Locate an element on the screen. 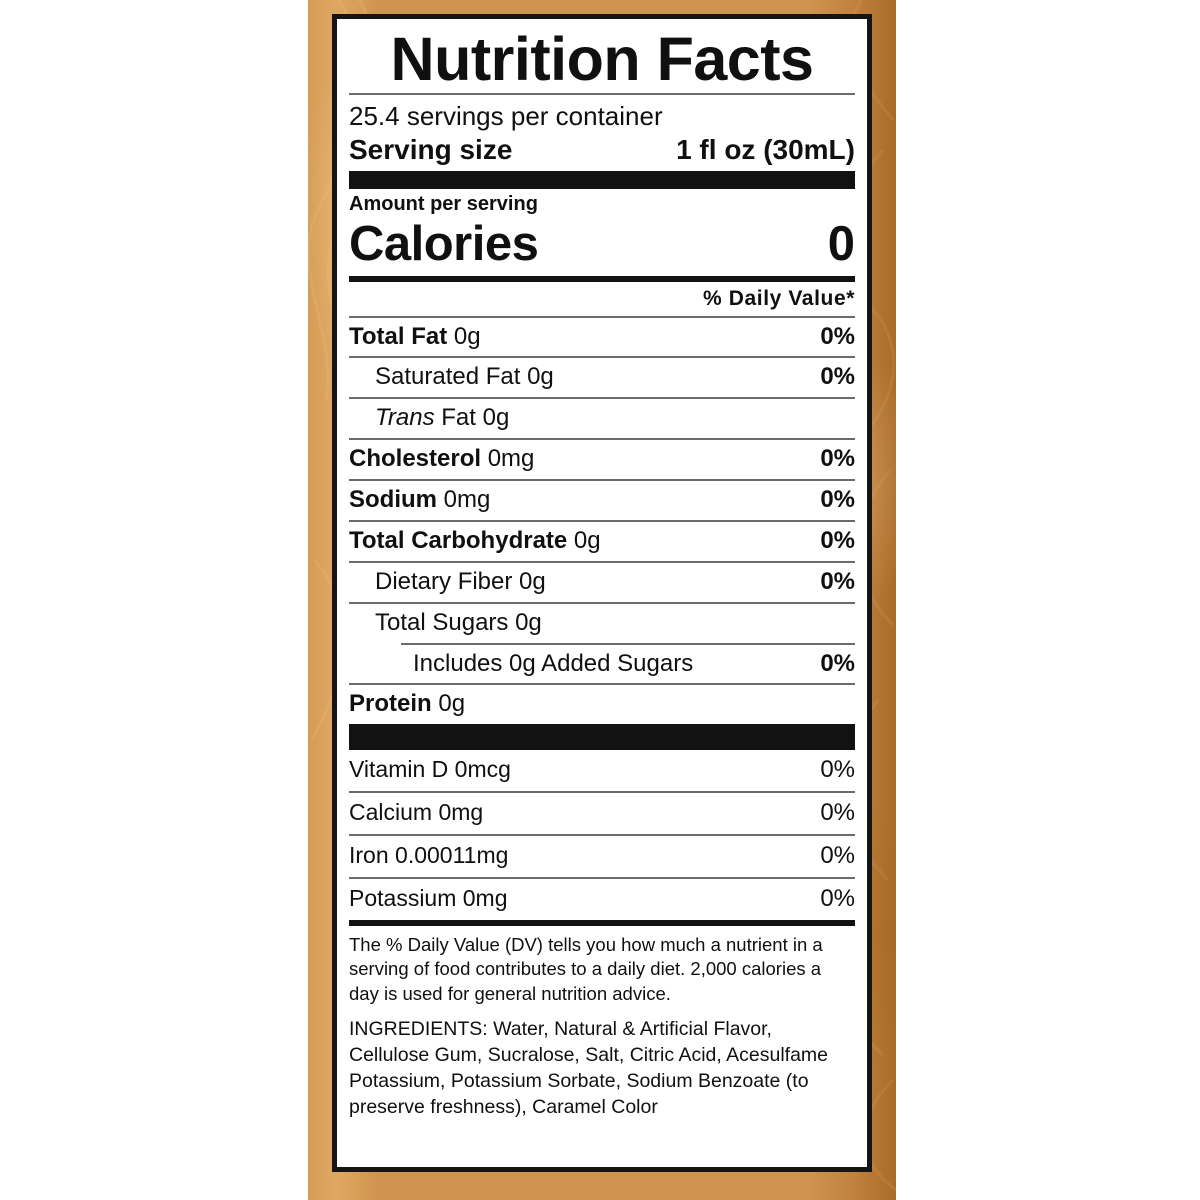 The width and height of the screenshot is (1200, 1200). nutrient-name: Saturated Fat 0g is located at coordinates (464, 377).